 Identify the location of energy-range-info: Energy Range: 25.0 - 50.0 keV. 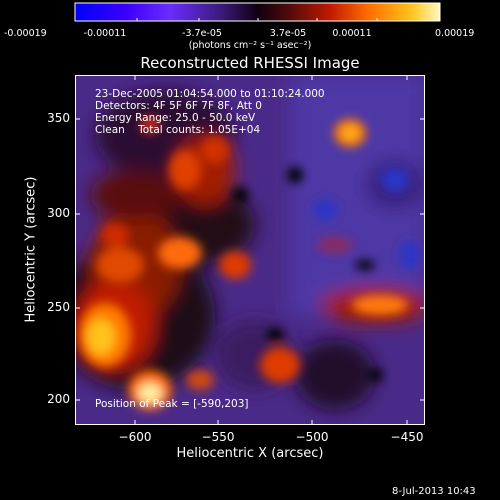
(175, 118).